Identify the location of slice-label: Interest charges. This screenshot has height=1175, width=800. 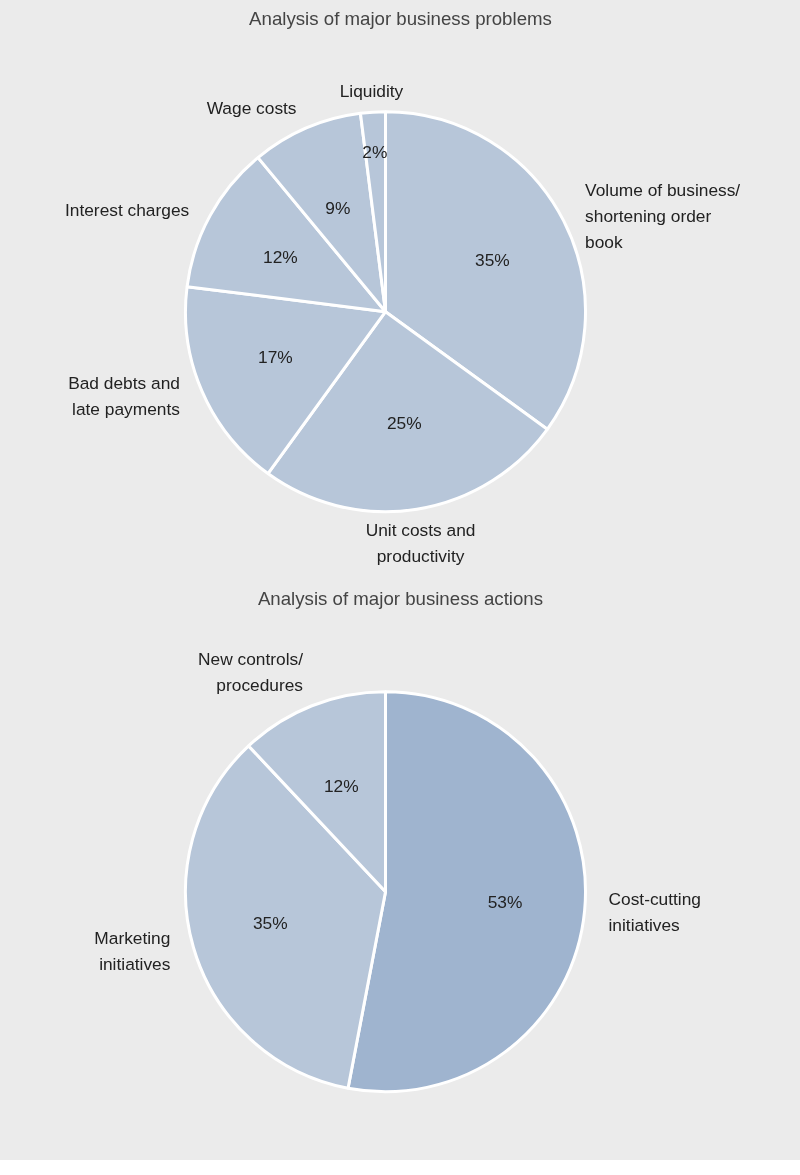
(127, 209).